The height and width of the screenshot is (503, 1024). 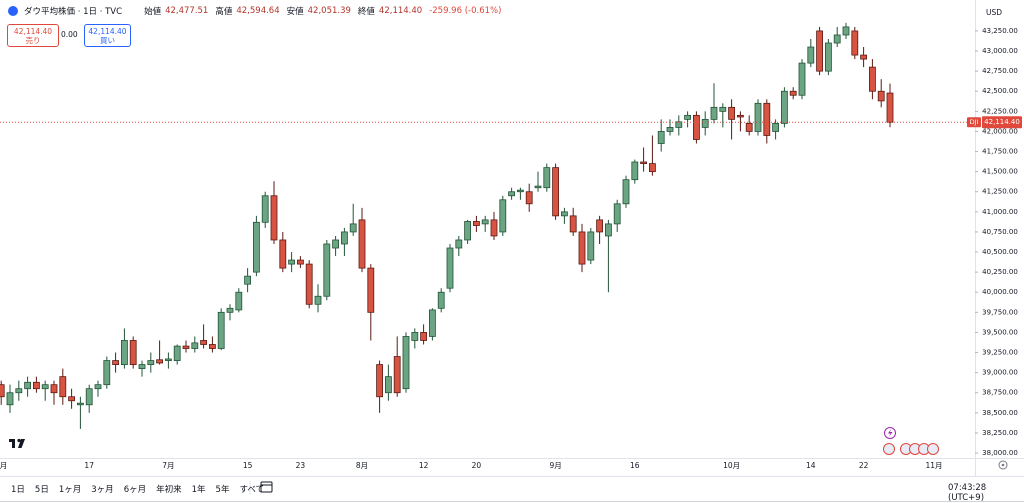 I want to click on event-icons, so click(x=911, y=441).